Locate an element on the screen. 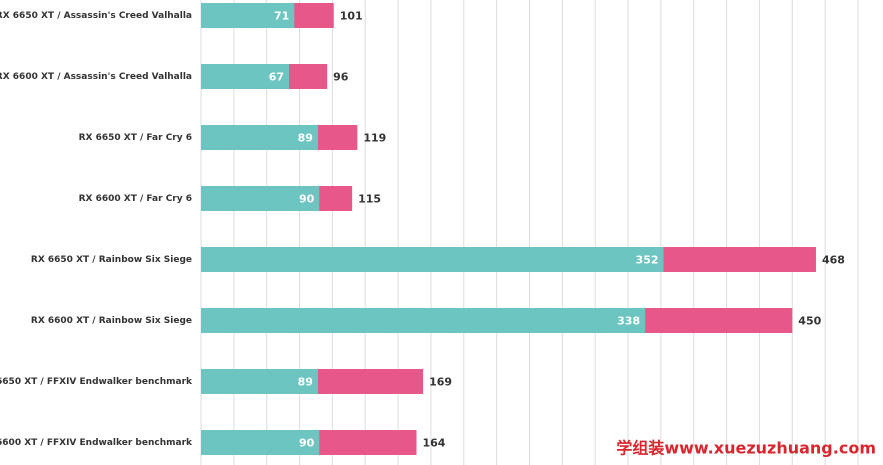  value-label: 450 is located at coordinates (809, 321).